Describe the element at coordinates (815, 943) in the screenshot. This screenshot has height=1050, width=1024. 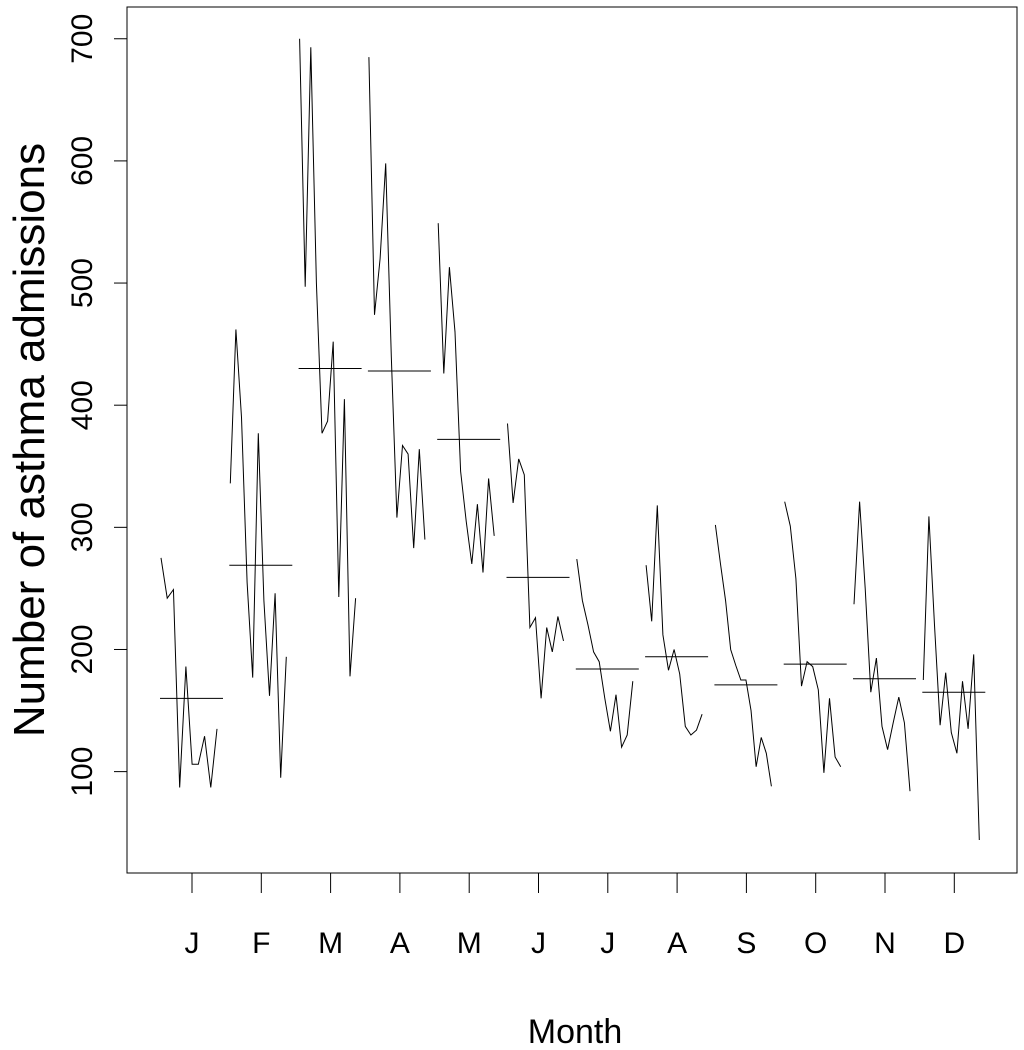
I see `x-tick-label: O` at that location.